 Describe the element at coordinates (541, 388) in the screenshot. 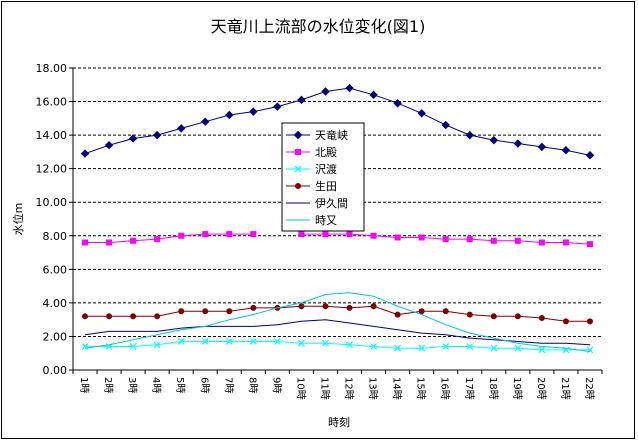

I see `x-tick-label: 20時` at that location.